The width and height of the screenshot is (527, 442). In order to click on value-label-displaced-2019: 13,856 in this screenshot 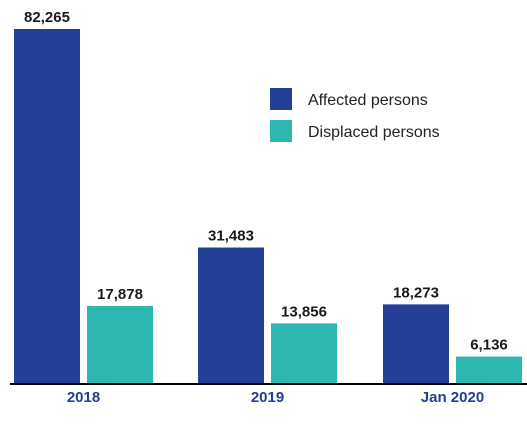, I will do `click(304, 311)`.